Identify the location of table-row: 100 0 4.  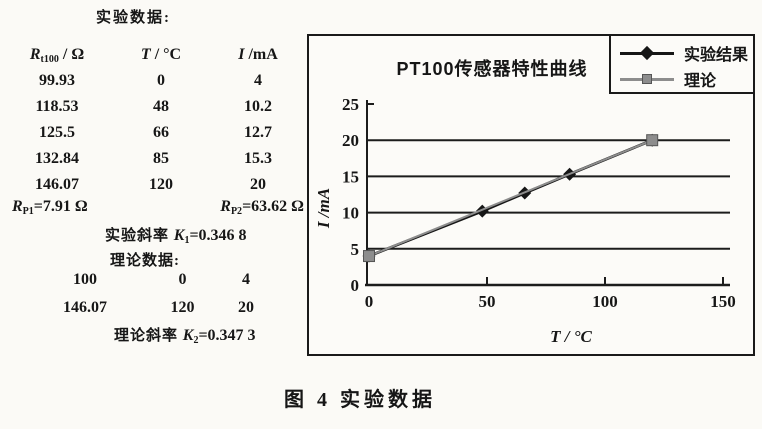
(148, 280).